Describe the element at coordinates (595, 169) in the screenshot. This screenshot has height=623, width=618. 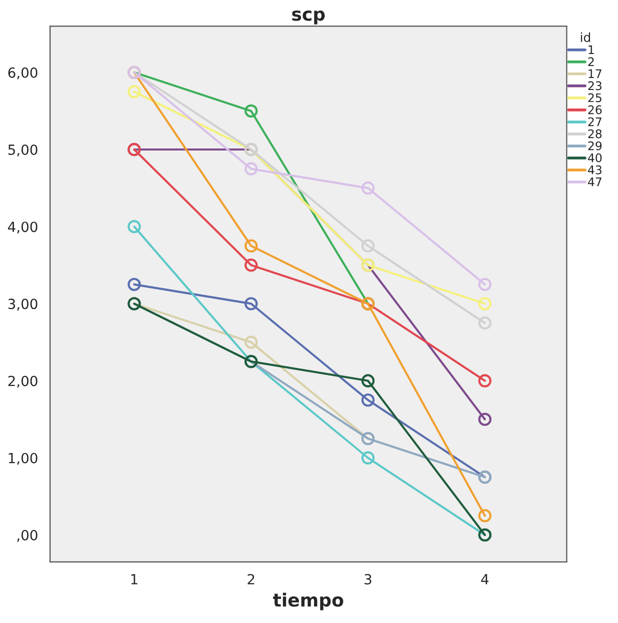
I see `legend-label: 43` at that location.